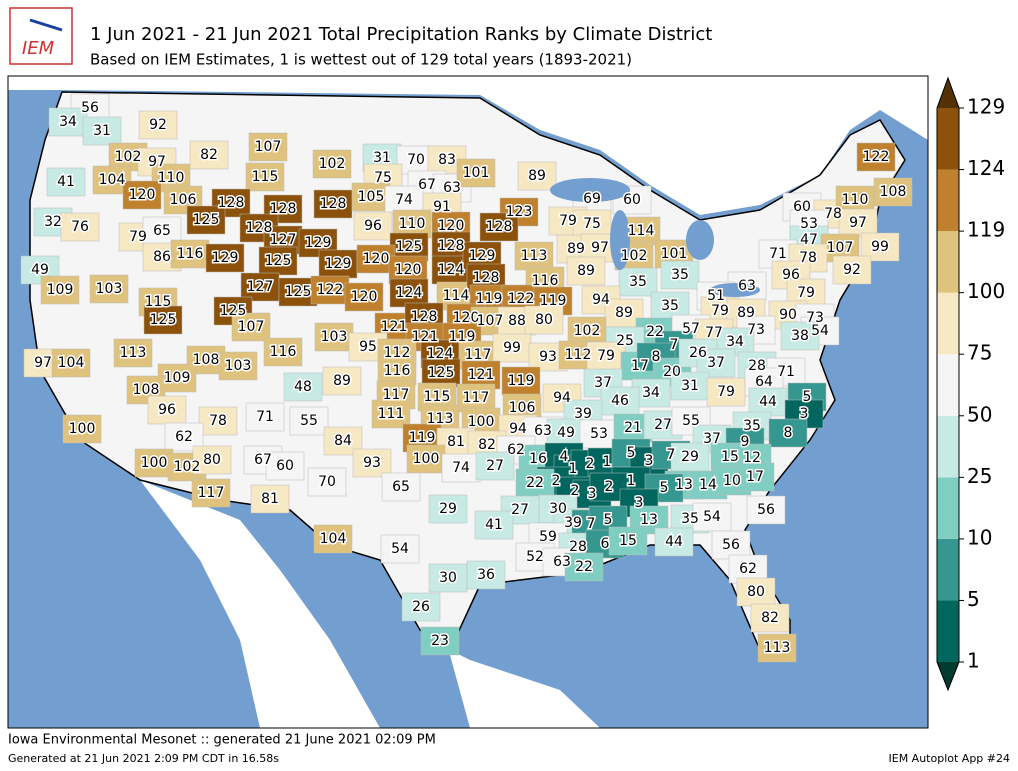 The height and width of the screenshot is (771, 1018). I want to click on district-rank: 71, so click(265, 417).